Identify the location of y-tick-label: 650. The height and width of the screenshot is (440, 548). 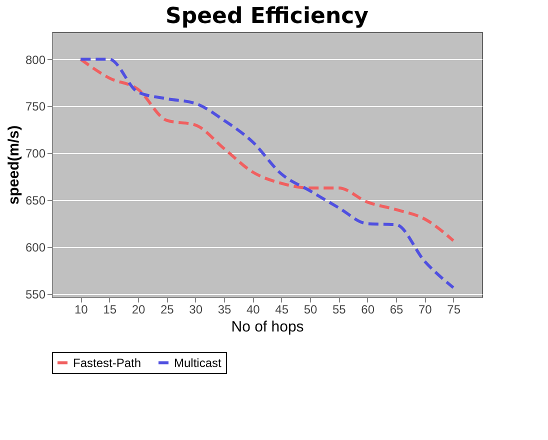
(35, 201).